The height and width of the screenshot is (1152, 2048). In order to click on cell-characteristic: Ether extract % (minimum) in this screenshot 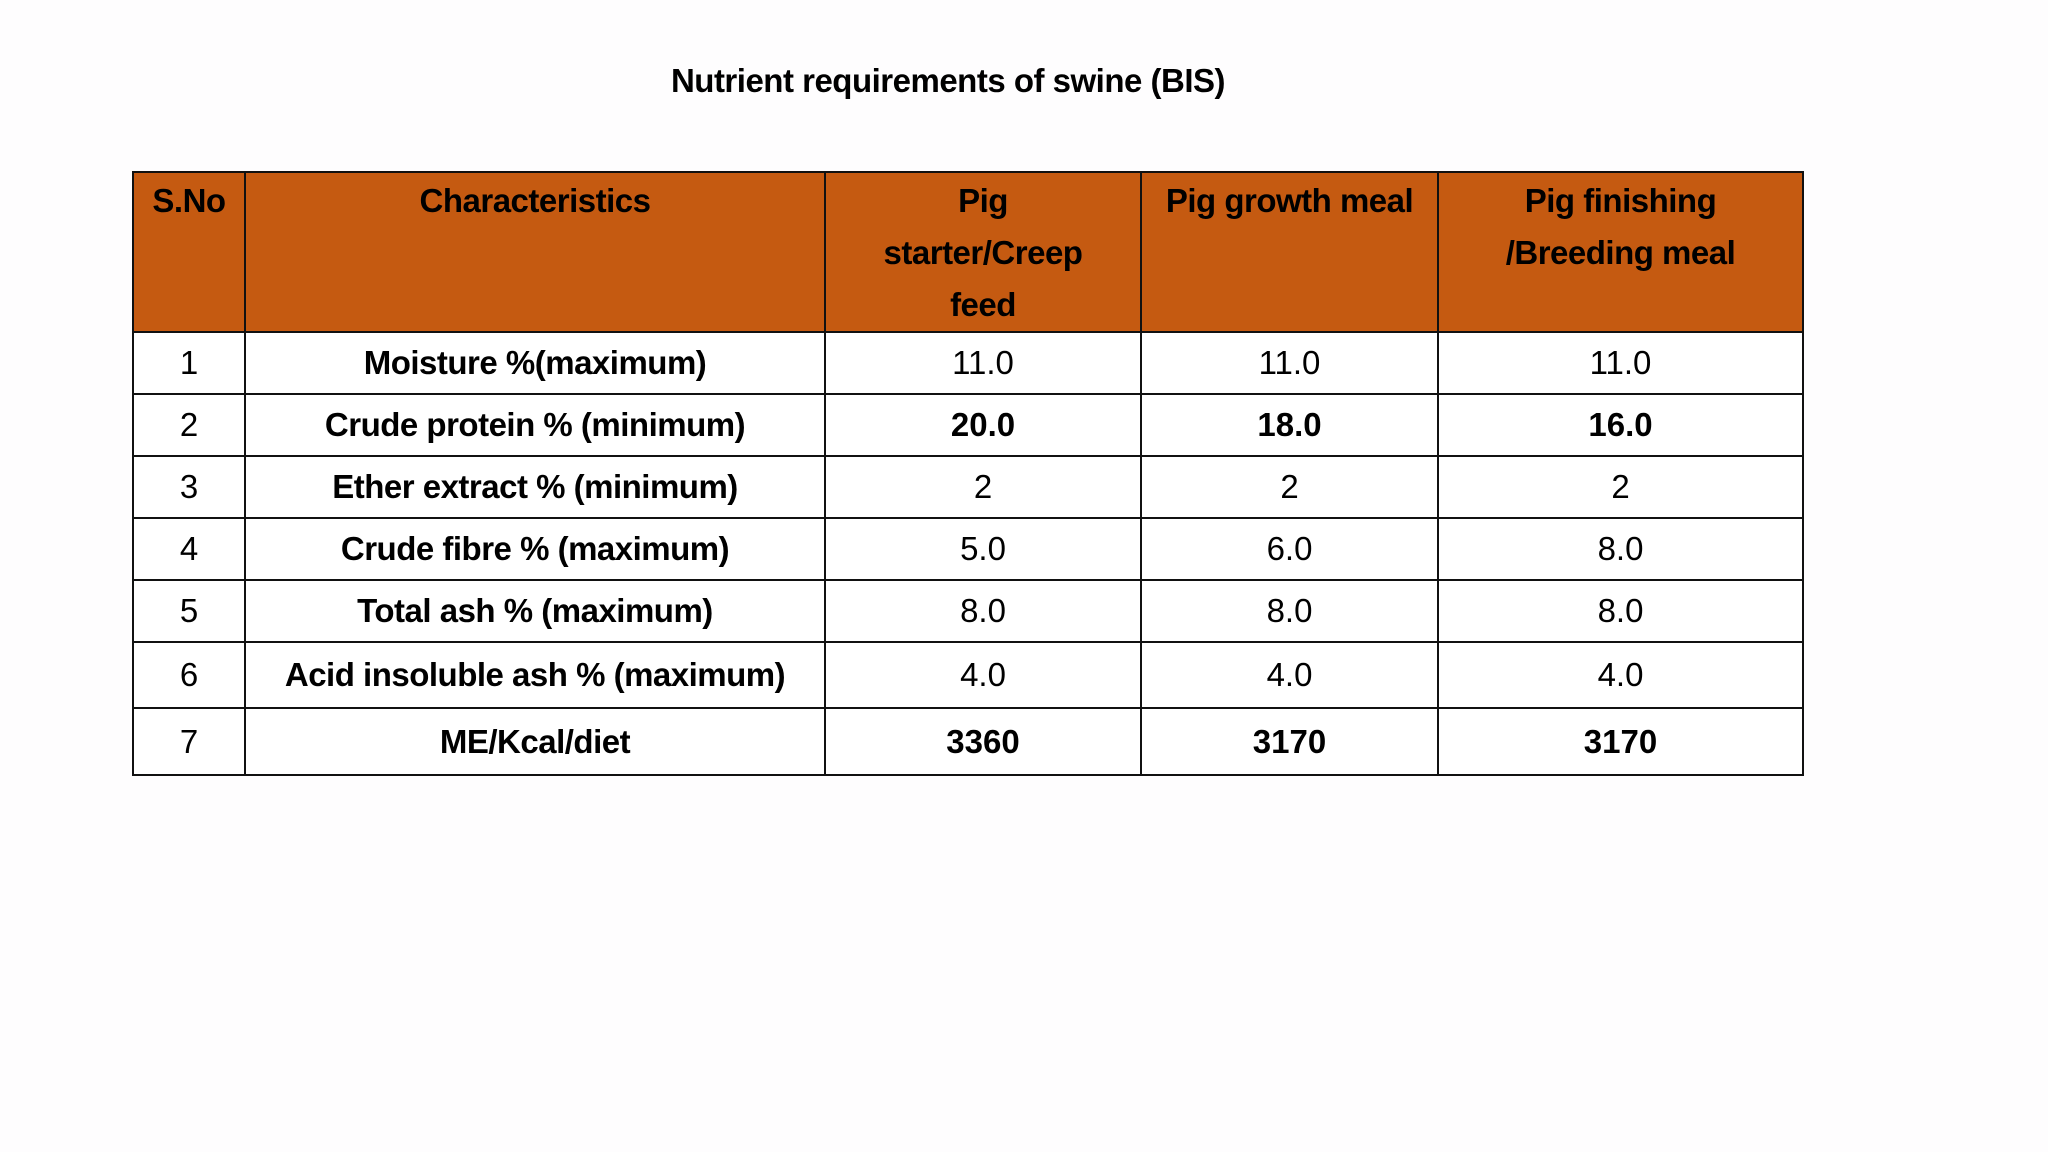, I will do `click(535, 487)`.